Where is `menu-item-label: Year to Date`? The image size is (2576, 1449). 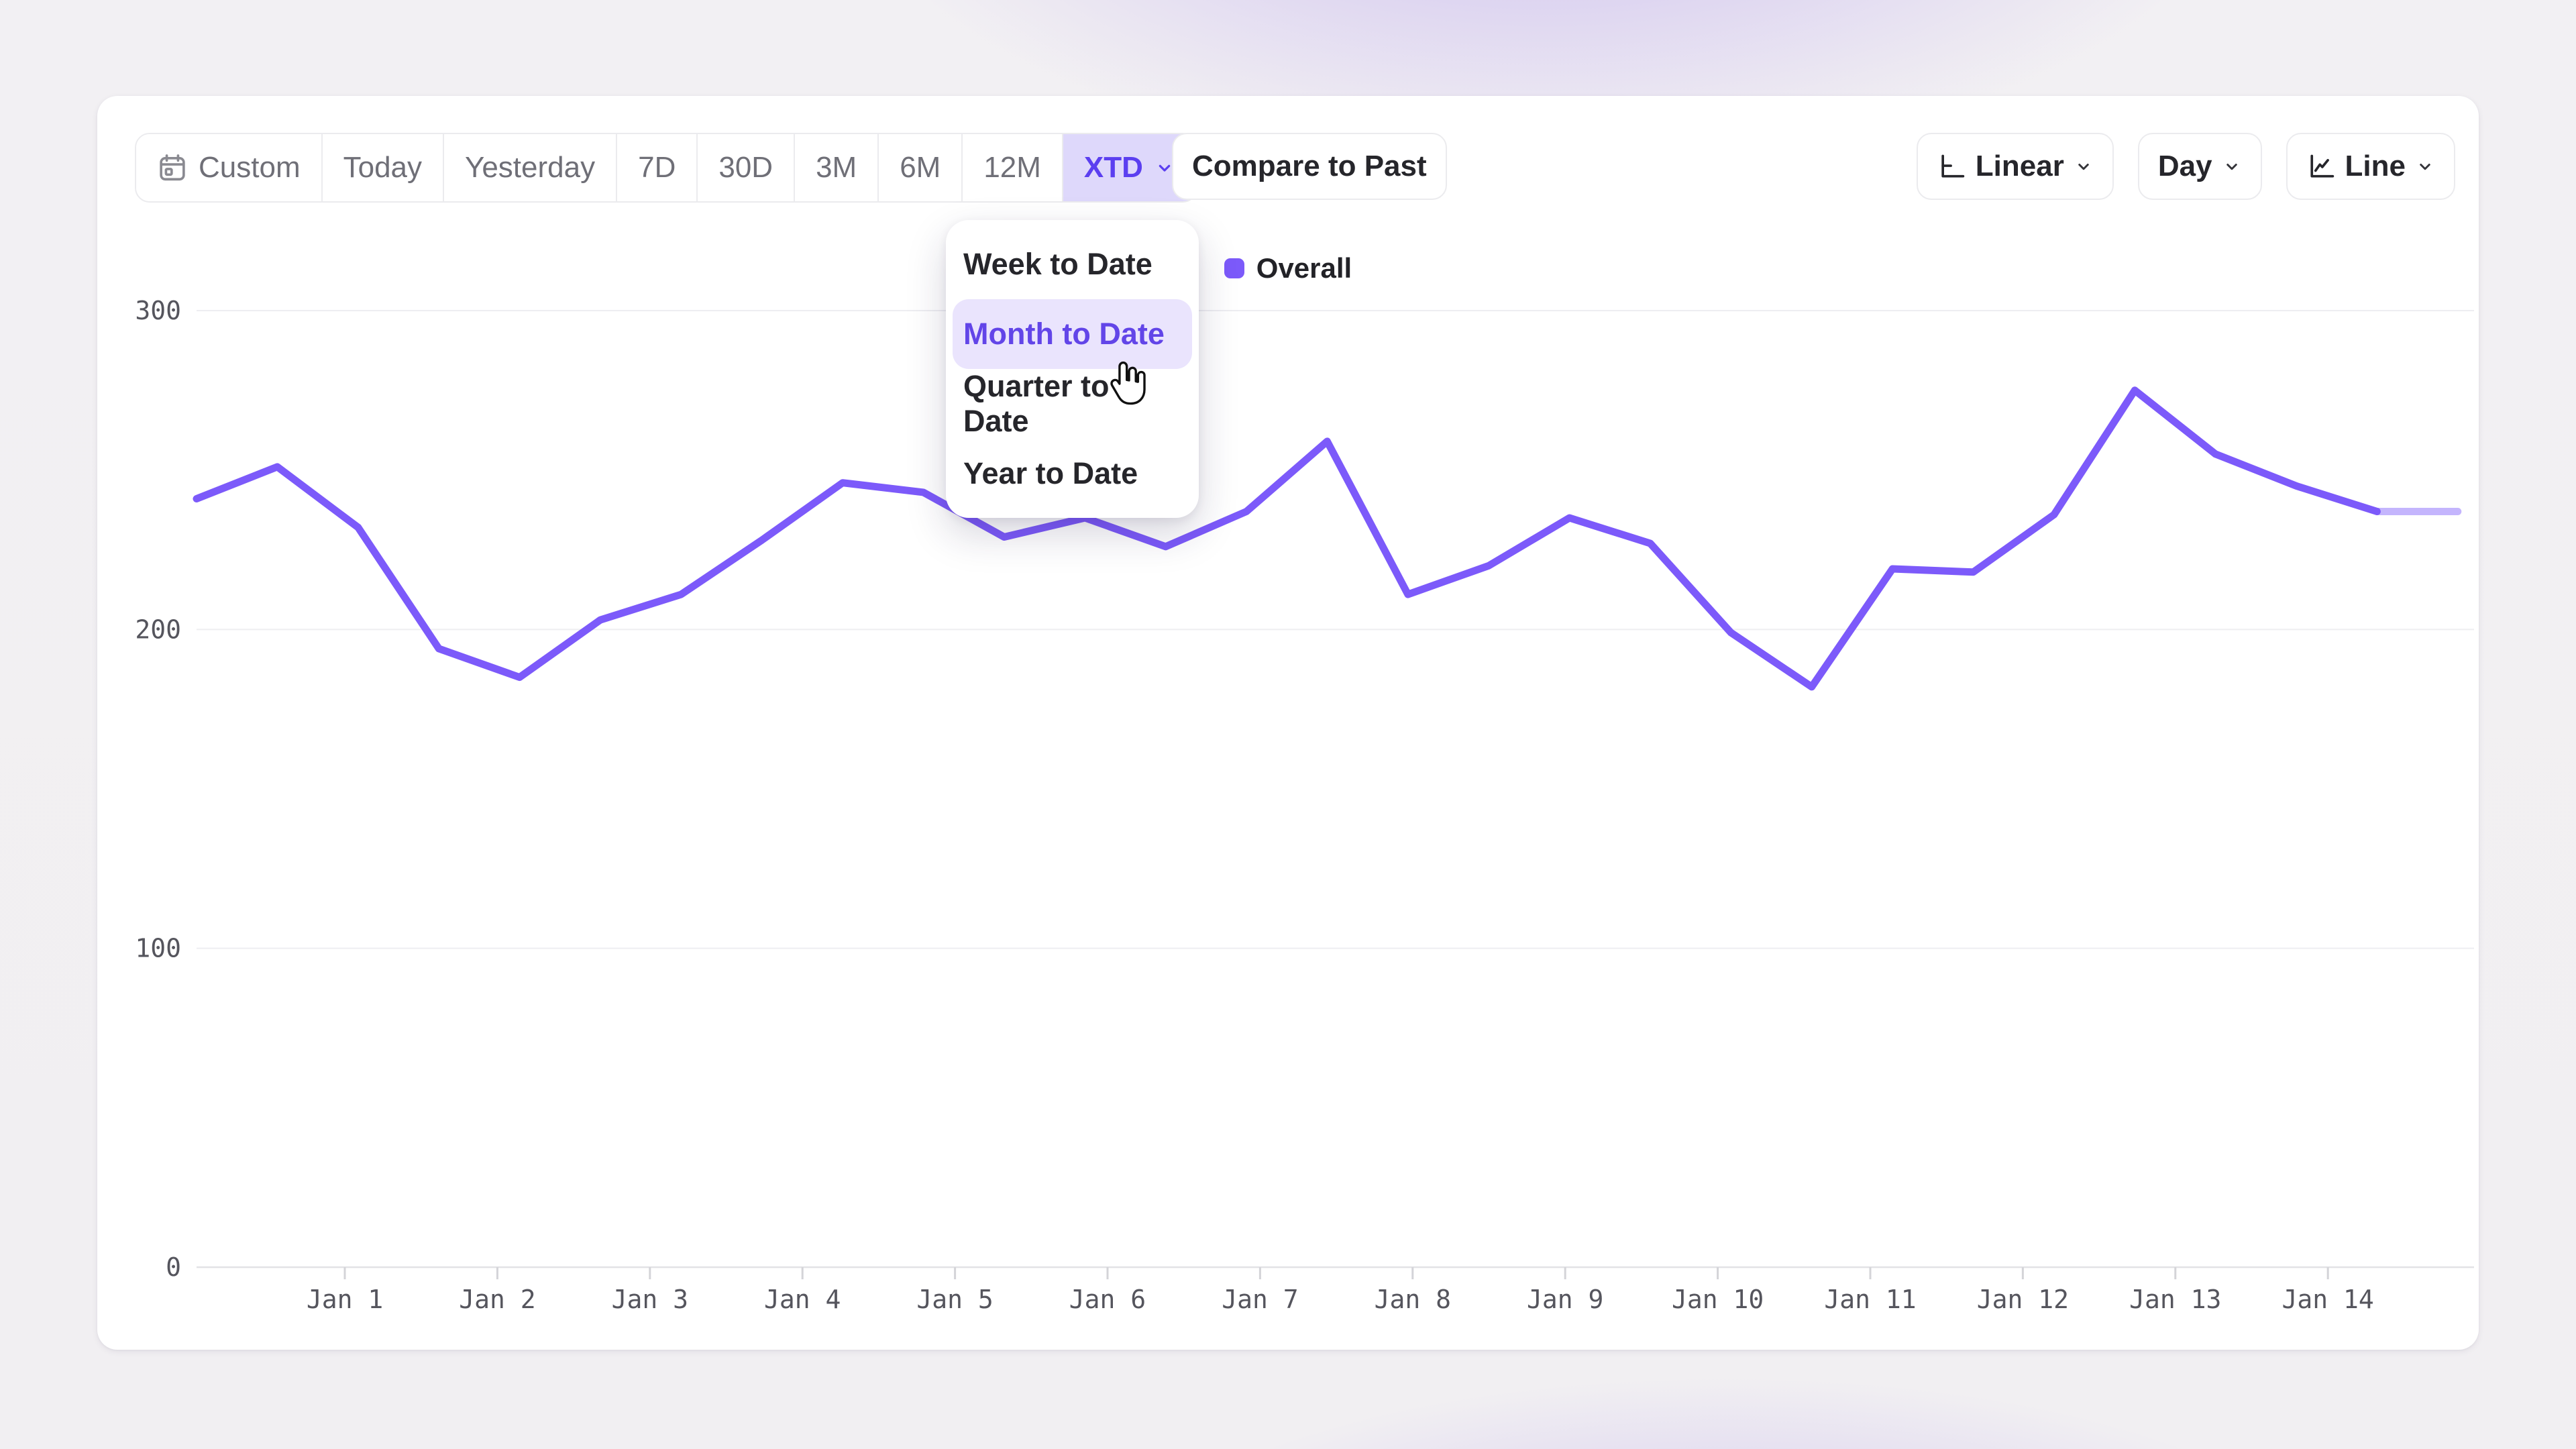 menu-item-label: Year to Date is located at coordinates (1050, 473).